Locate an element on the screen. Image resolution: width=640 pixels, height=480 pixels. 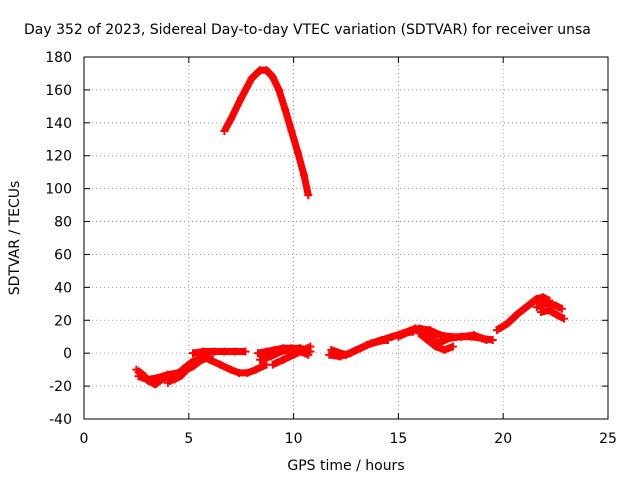
y-tick-label: 180 is located at coordinates (58, 58).